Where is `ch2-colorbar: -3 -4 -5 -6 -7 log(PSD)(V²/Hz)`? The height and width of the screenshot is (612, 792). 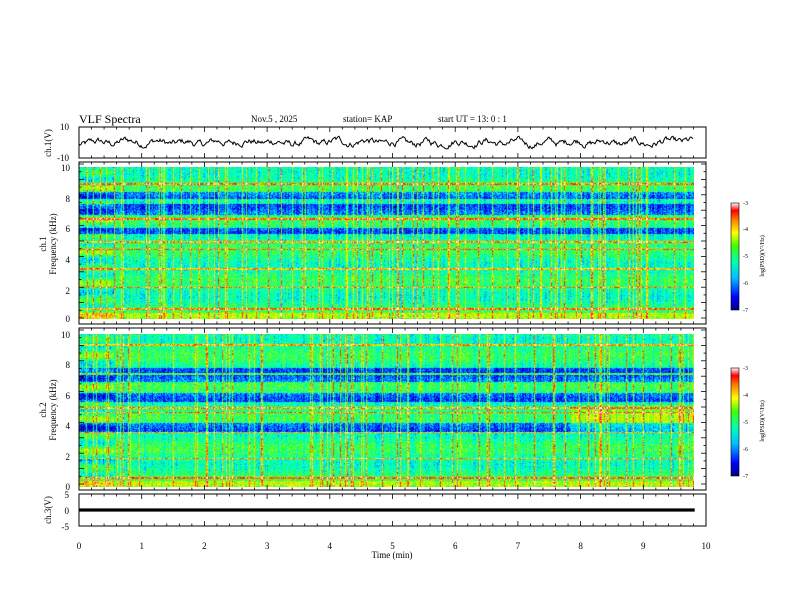
ch2-colorbar: -3 -4 -5 -6 -7 log(PSD)(V²/Hz) is located at coordinates (748, 423).